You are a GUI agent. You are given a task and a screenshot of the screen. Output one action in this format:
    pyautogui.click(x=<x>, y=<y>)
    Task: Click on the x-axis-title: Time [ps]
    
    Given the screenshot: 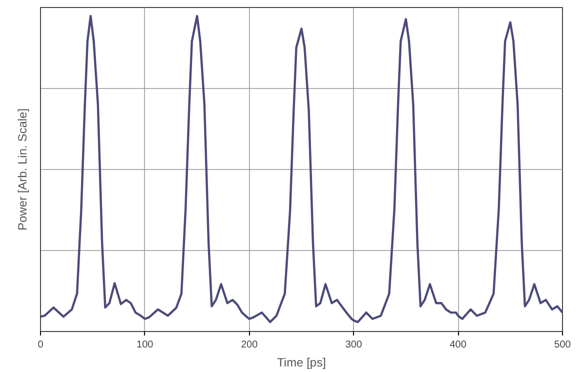 What is the action you would take?
    pyautogui.click(x=301, y=363)
    